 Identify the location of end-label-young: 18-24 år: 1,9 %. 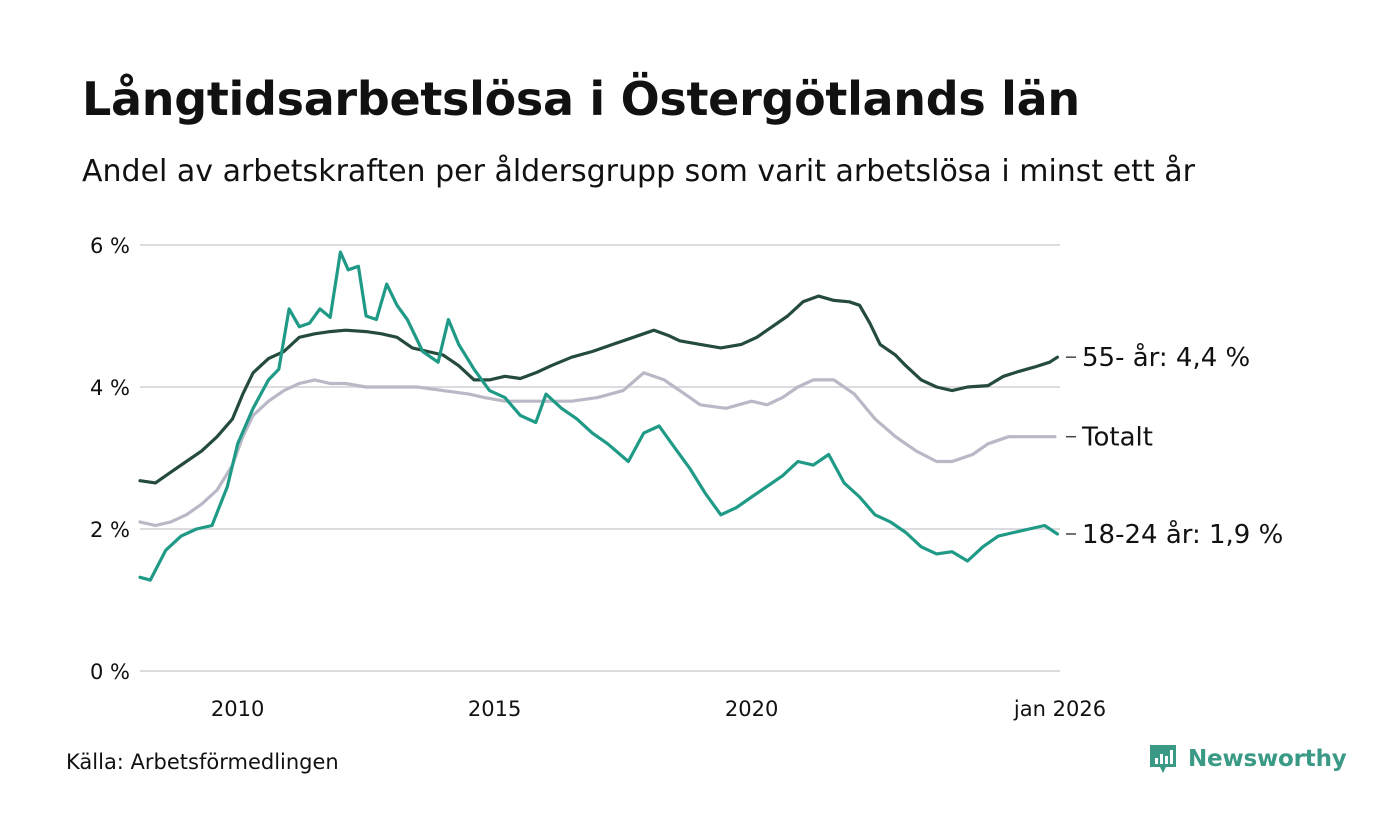
(1182, 534).